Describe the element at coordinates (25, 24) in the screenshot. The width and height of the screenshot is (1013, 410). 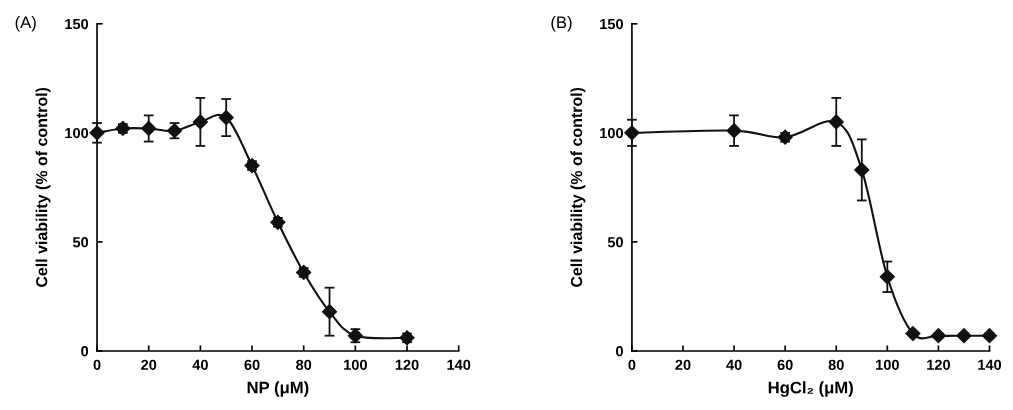
I see `chart-title: (A)` at that location.